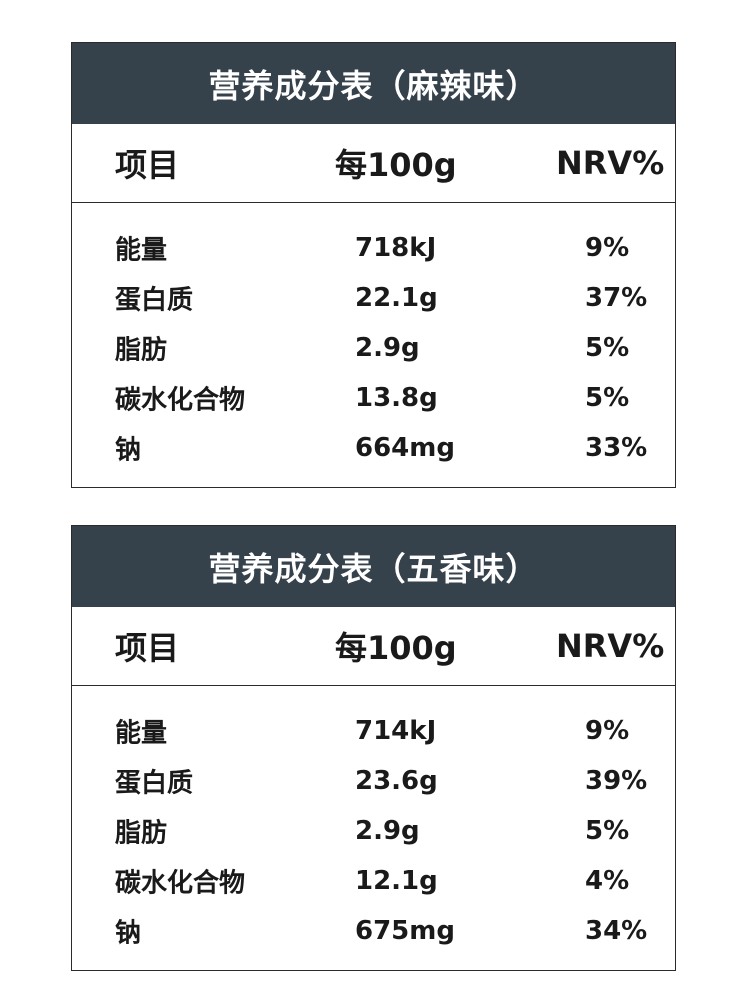 This screenshot has width=750, height=1000. What do you see at coordinates (405, 448) in the screenshot?
I see `row-per-100g: 664mg` at bounding box center [405, 448].